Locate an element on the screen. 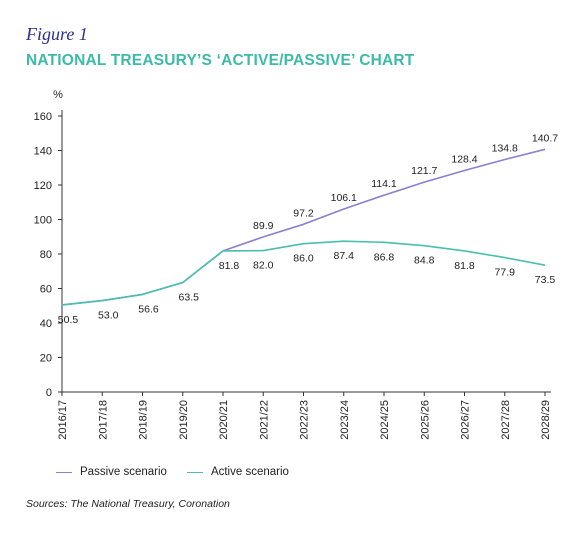  data-label: 63.5 is located at coordinates (189, 297).